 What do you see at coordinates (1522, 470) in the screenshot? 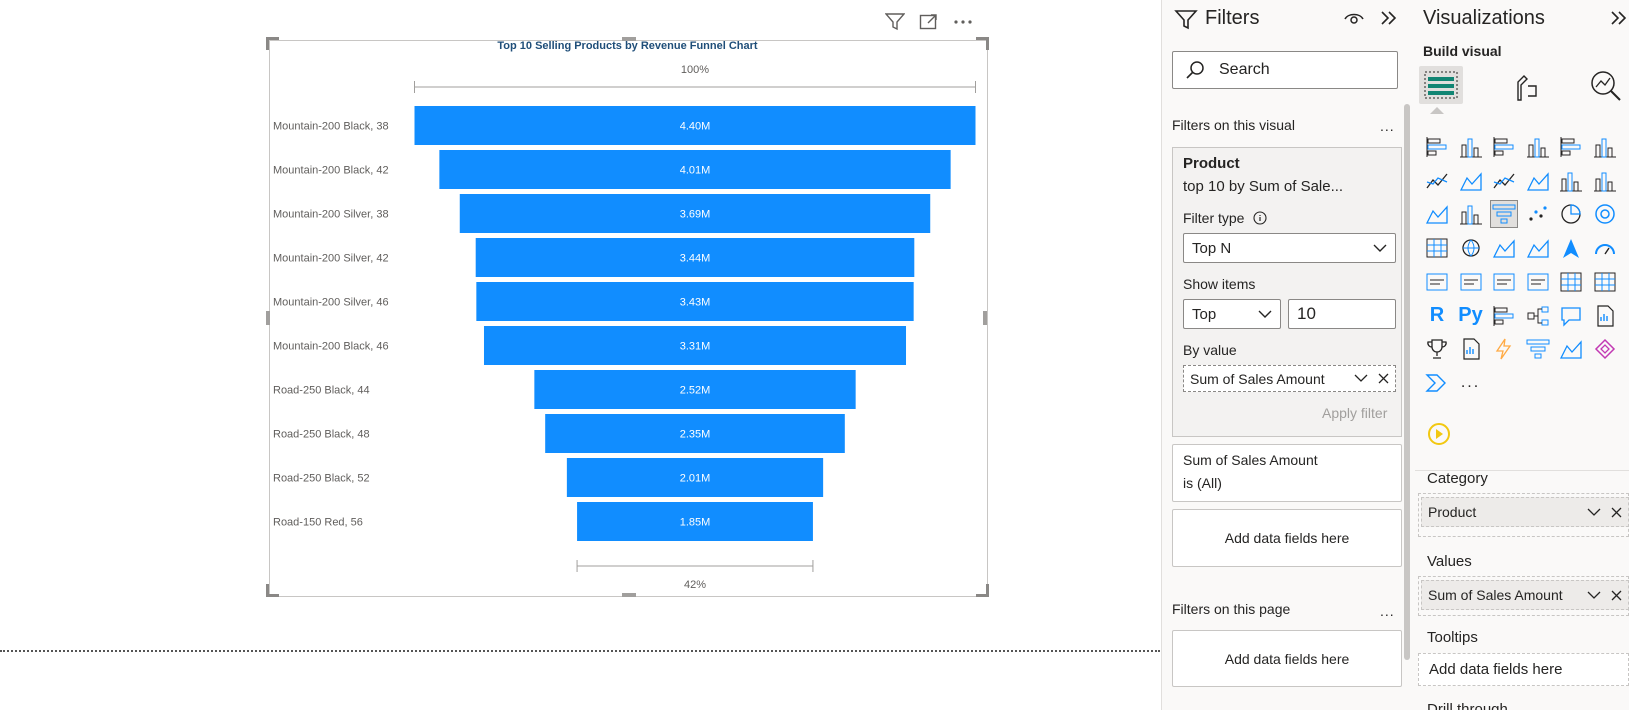
I see `divider` at bounding box center [1522, 470].